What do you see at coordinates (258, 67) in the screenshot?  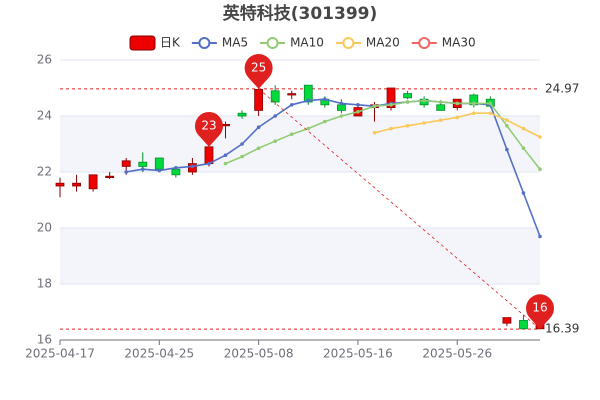 I see `marker-label: 25` at bounding box center [258, 67].